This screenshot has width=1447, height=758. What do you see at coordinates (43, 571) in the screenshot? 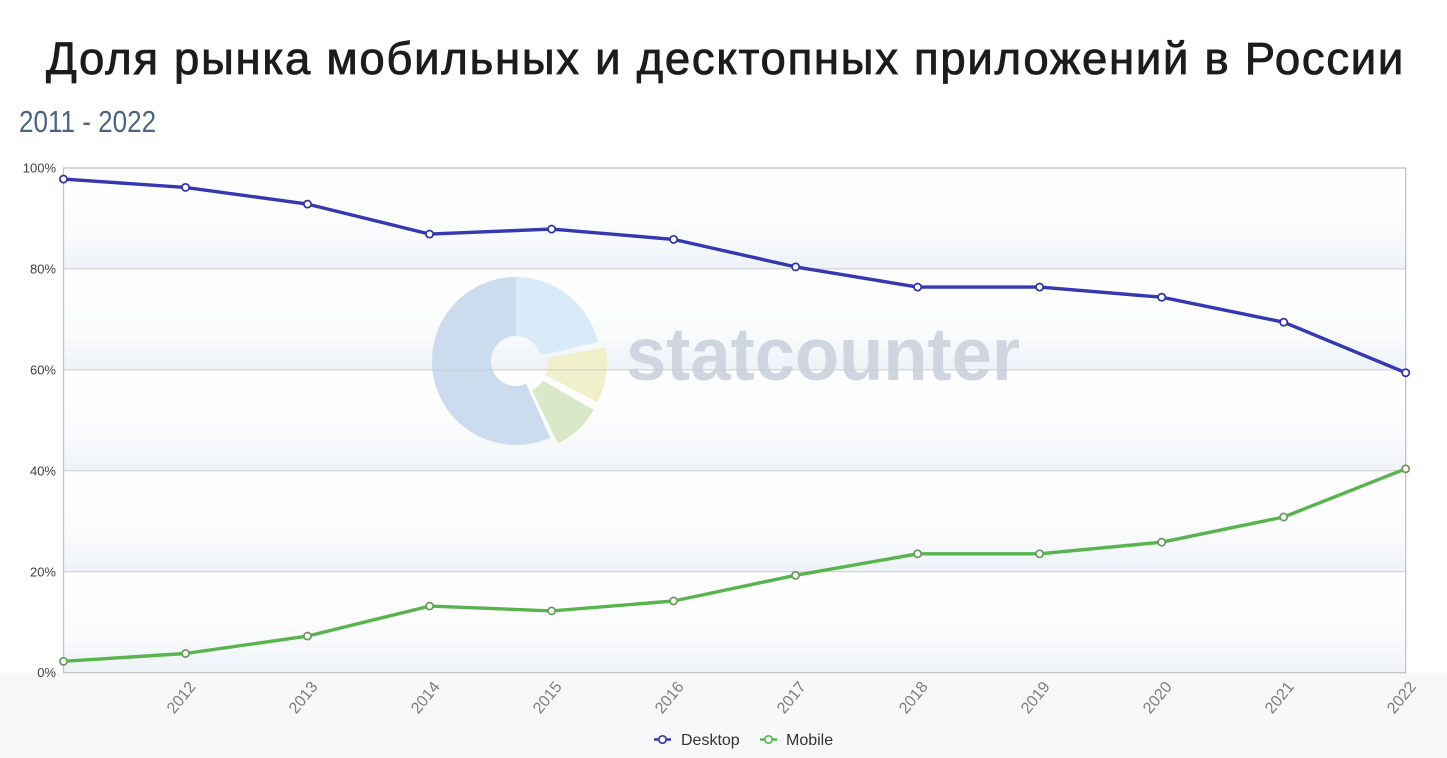
I see `svg-text: 20%` at bounding box center [43, 571].